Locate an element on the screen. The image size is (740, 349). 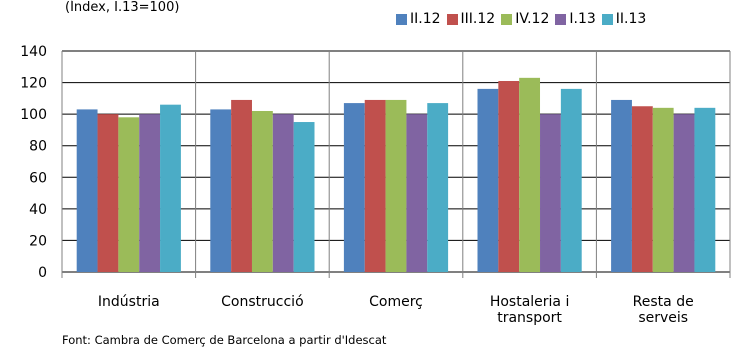
legend-label: III.12 is located at coordinates (478, 19).